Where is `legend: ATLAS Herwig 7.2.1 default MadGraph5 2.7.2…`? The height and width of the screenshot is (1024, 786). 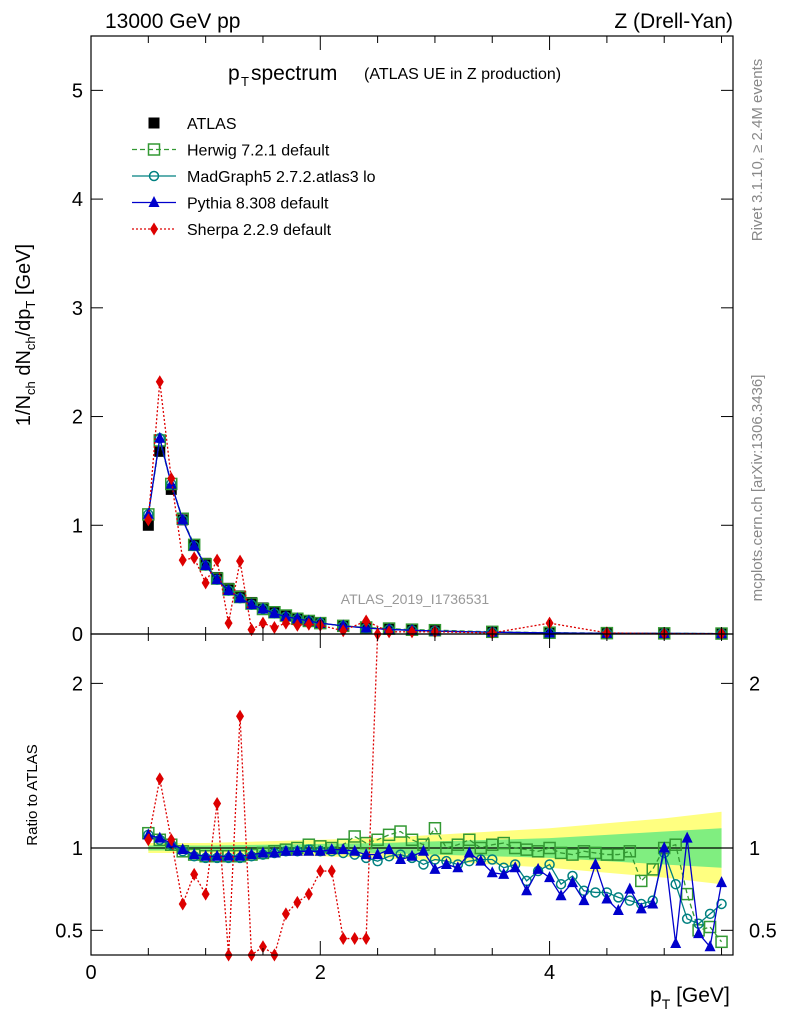 legend: ATLAS Herwig 7.2.1 default MadGraph5 2.7.2… is located at coordinates (254, 177).